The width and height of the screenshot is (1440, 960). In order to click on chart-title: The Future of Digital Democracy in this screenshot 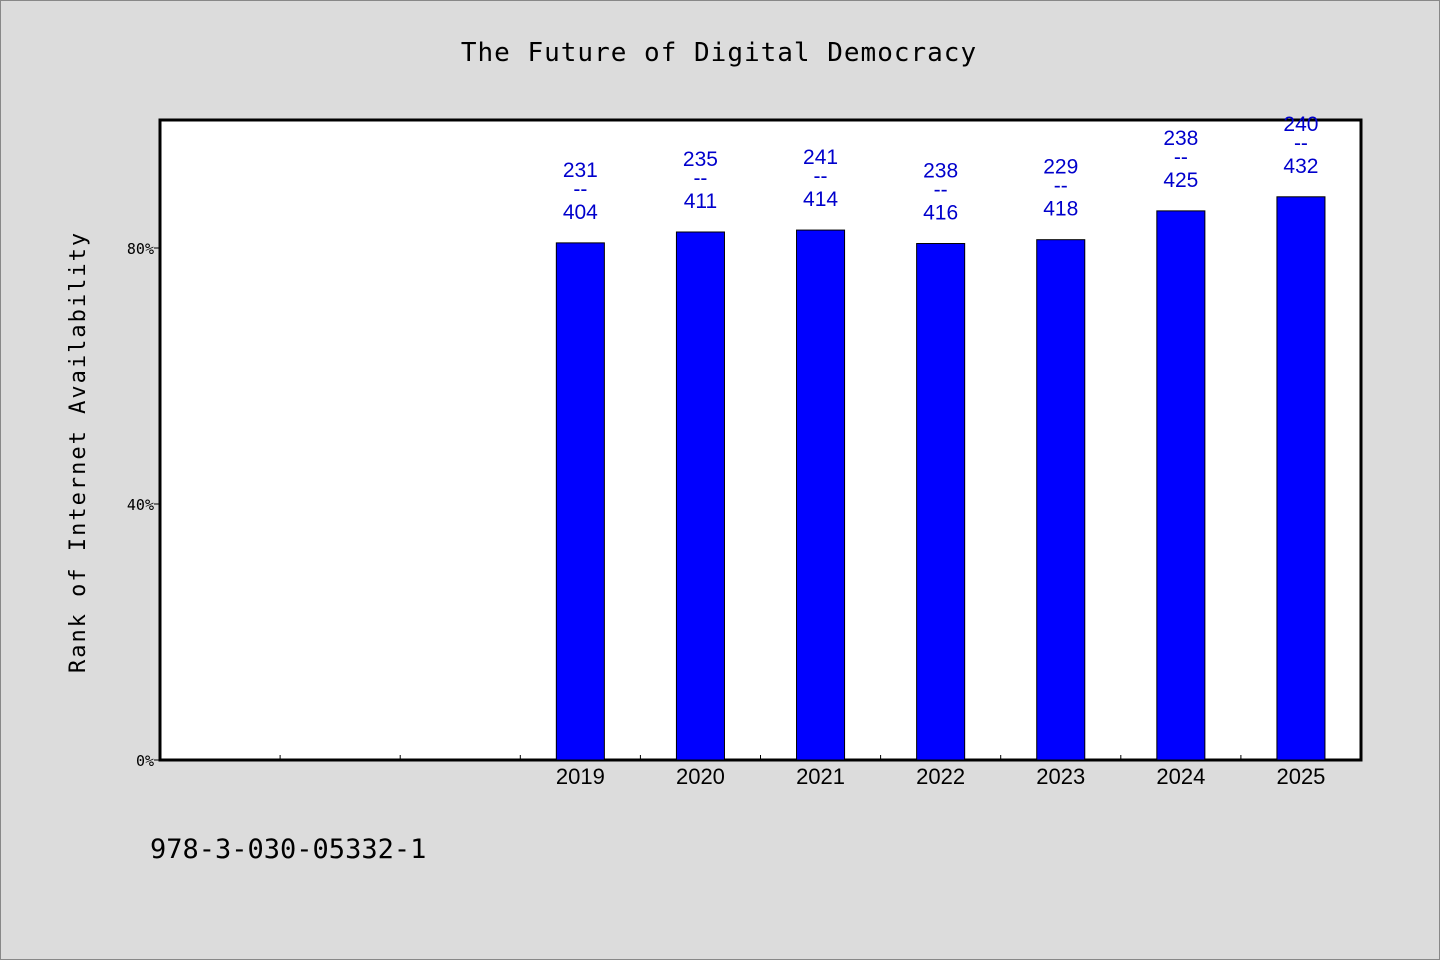, I will do `click(719, 53)`.